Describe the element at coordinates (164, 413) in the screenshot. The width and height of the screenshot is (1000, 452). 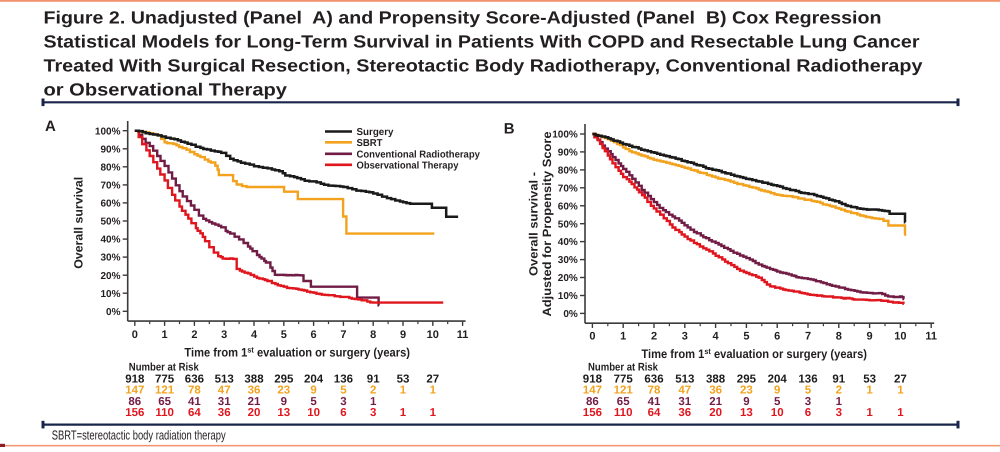
I see `svg-text: 110` at that location.